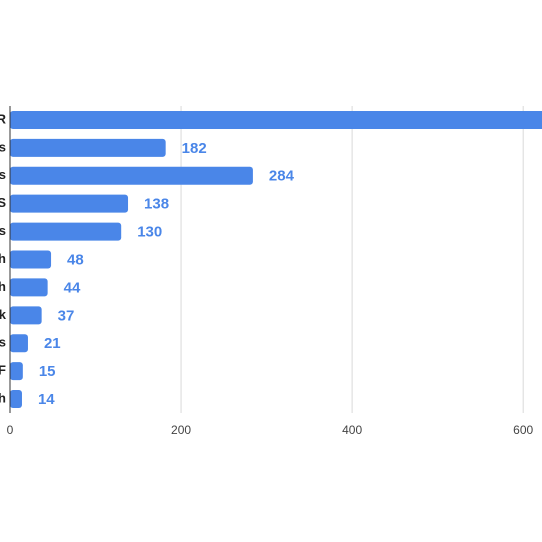 The width and height of the screenshot is (542, 542). Describe the element at coordinates (3, 202) in the screenshot. I see `y-tick-label: S` at that location.